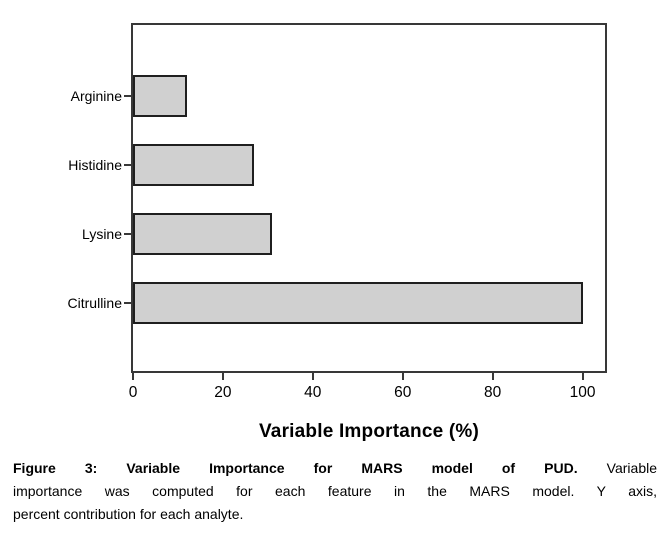 The width and height of the screenshot is (664, 534). I want to click on bar-histidine, so click(194, 165).